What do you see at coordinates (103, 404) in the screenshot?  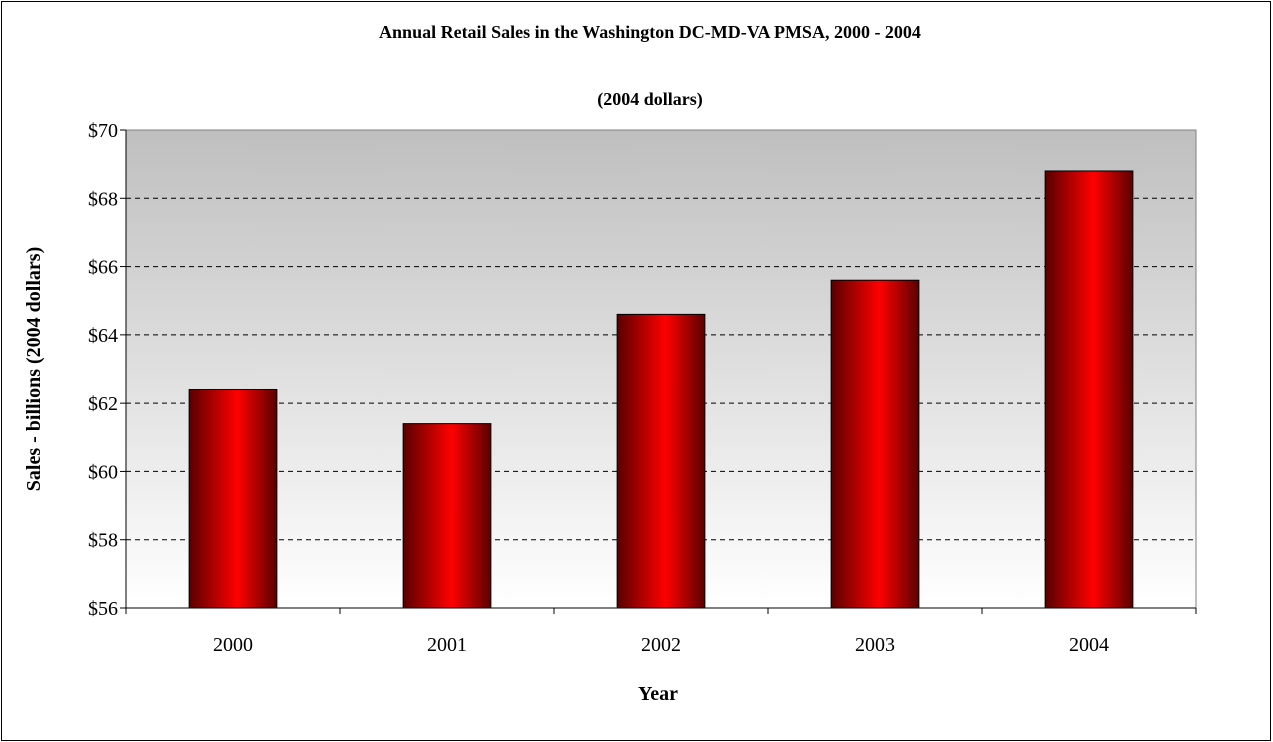 I see `y-tick-label: $62` at bounding box center [103, 404].